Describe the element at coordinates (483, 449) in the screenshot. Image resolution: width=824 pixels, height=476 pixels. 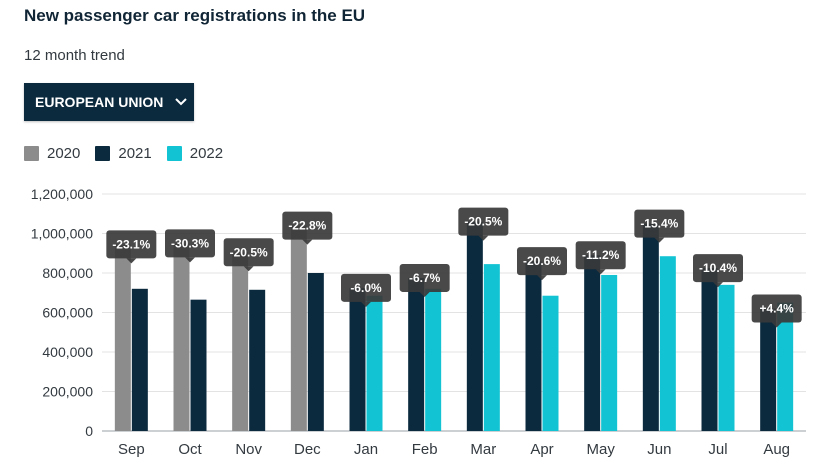
I see `x-tick-label: Mar` at that location.